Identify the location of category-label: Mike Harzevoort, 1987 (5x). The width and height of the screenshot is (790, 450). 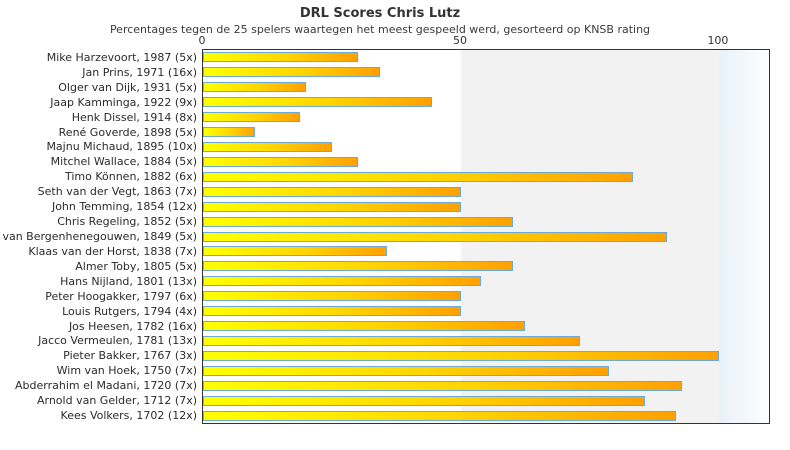
(121, 57).